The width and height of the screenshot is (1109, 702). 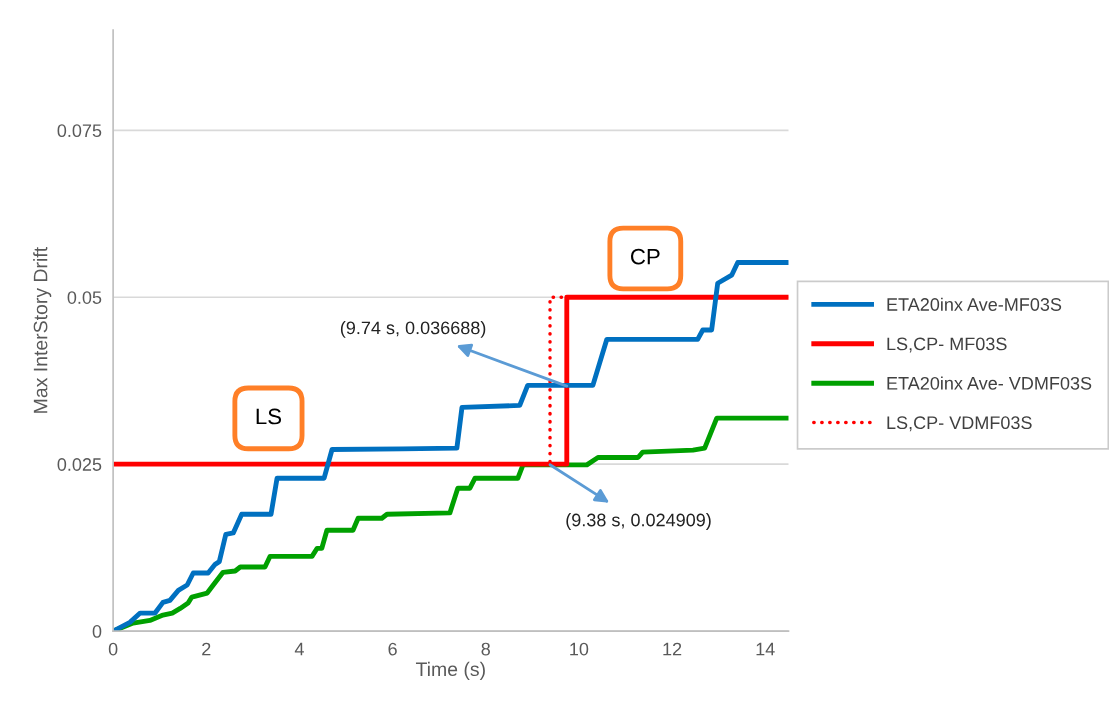 I want to click on y-tick-label: 0.025, so click(x=79, y=464).